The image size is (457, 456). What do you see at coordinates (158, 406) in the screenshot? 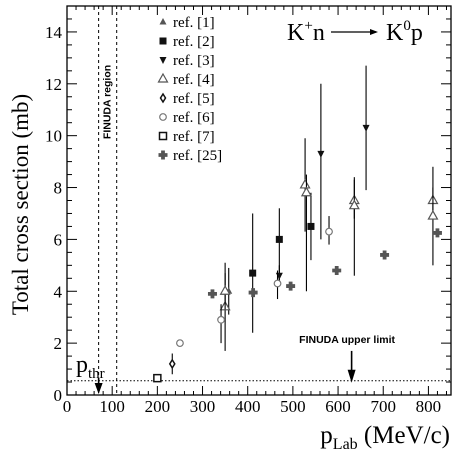
I see `x-tick-label: 200` at bounding box center [158, 406].